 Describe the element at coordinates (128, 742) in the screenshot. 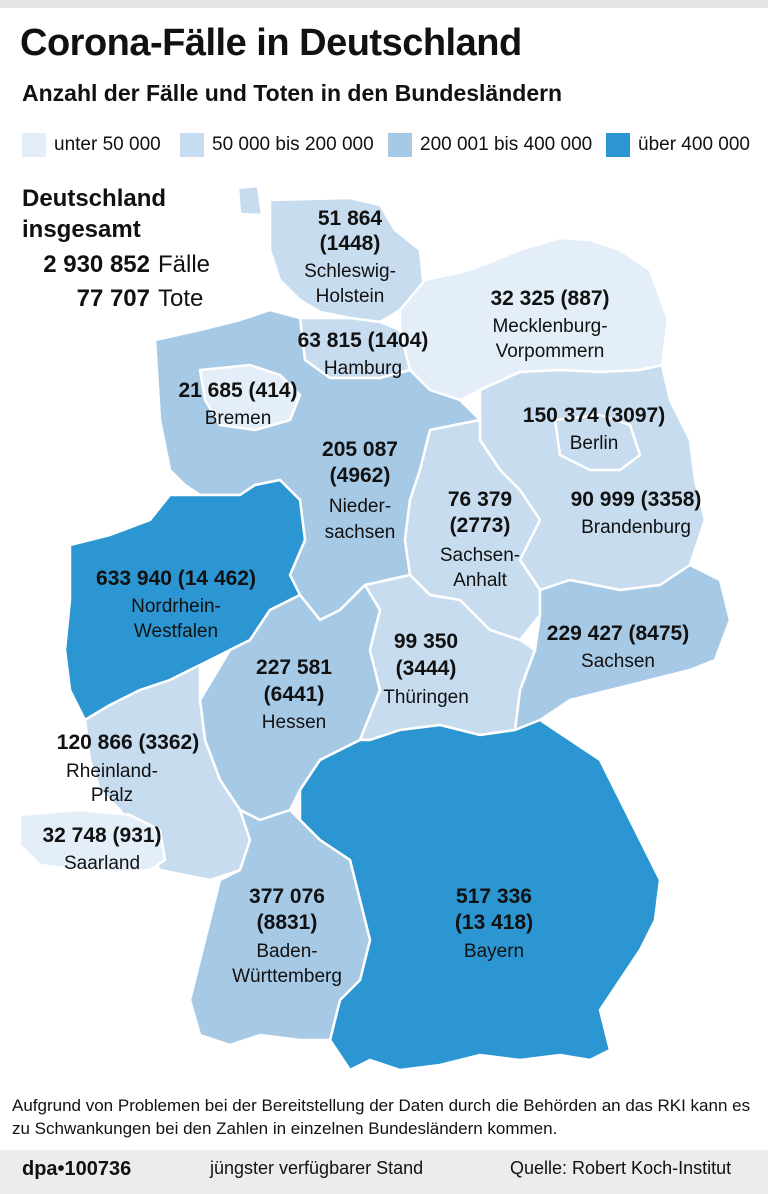

I see `label-rp-values: 120 866 (3362)` at that location.